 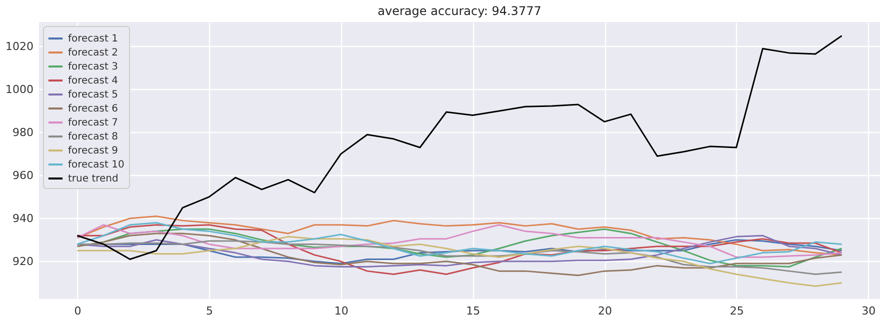 What do you see at coordinates (473, 311) in the screenshot?
I see `x-tick-label: 15` at bounding box center [473, 311].